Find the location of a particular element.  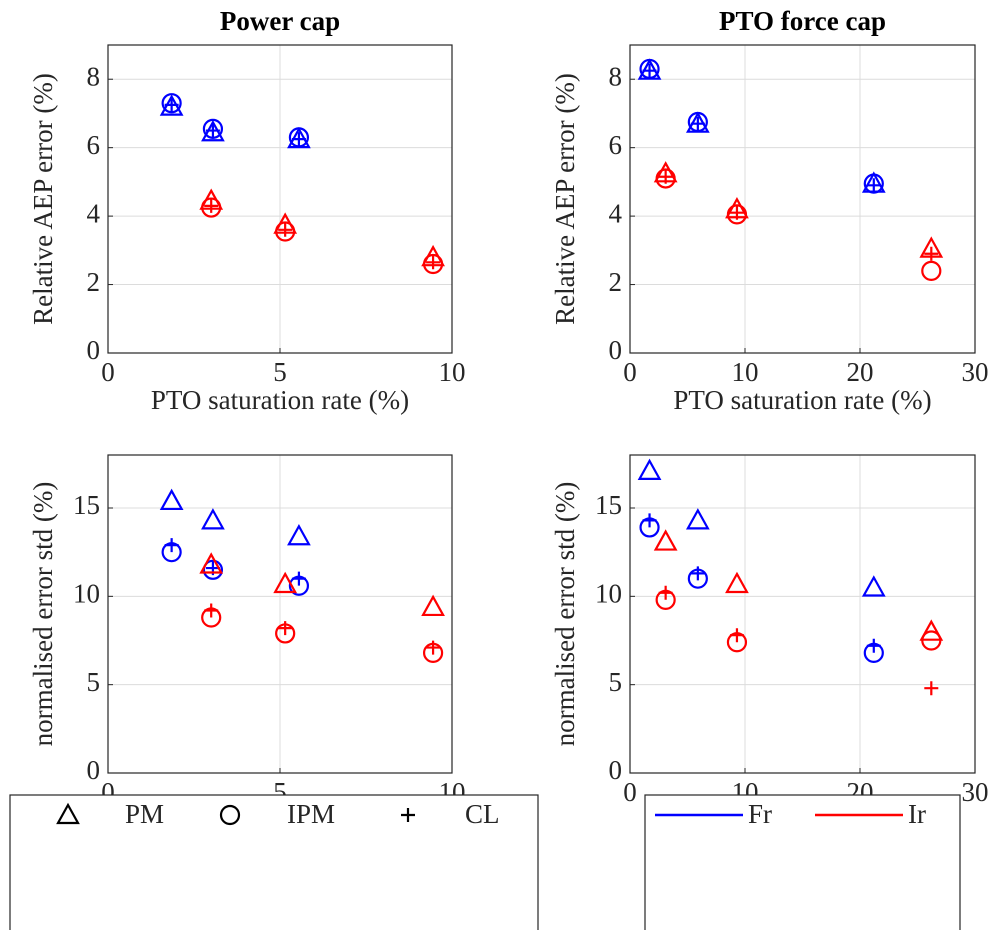

x-tick-label: 20 is located at coordinates (860, 372).